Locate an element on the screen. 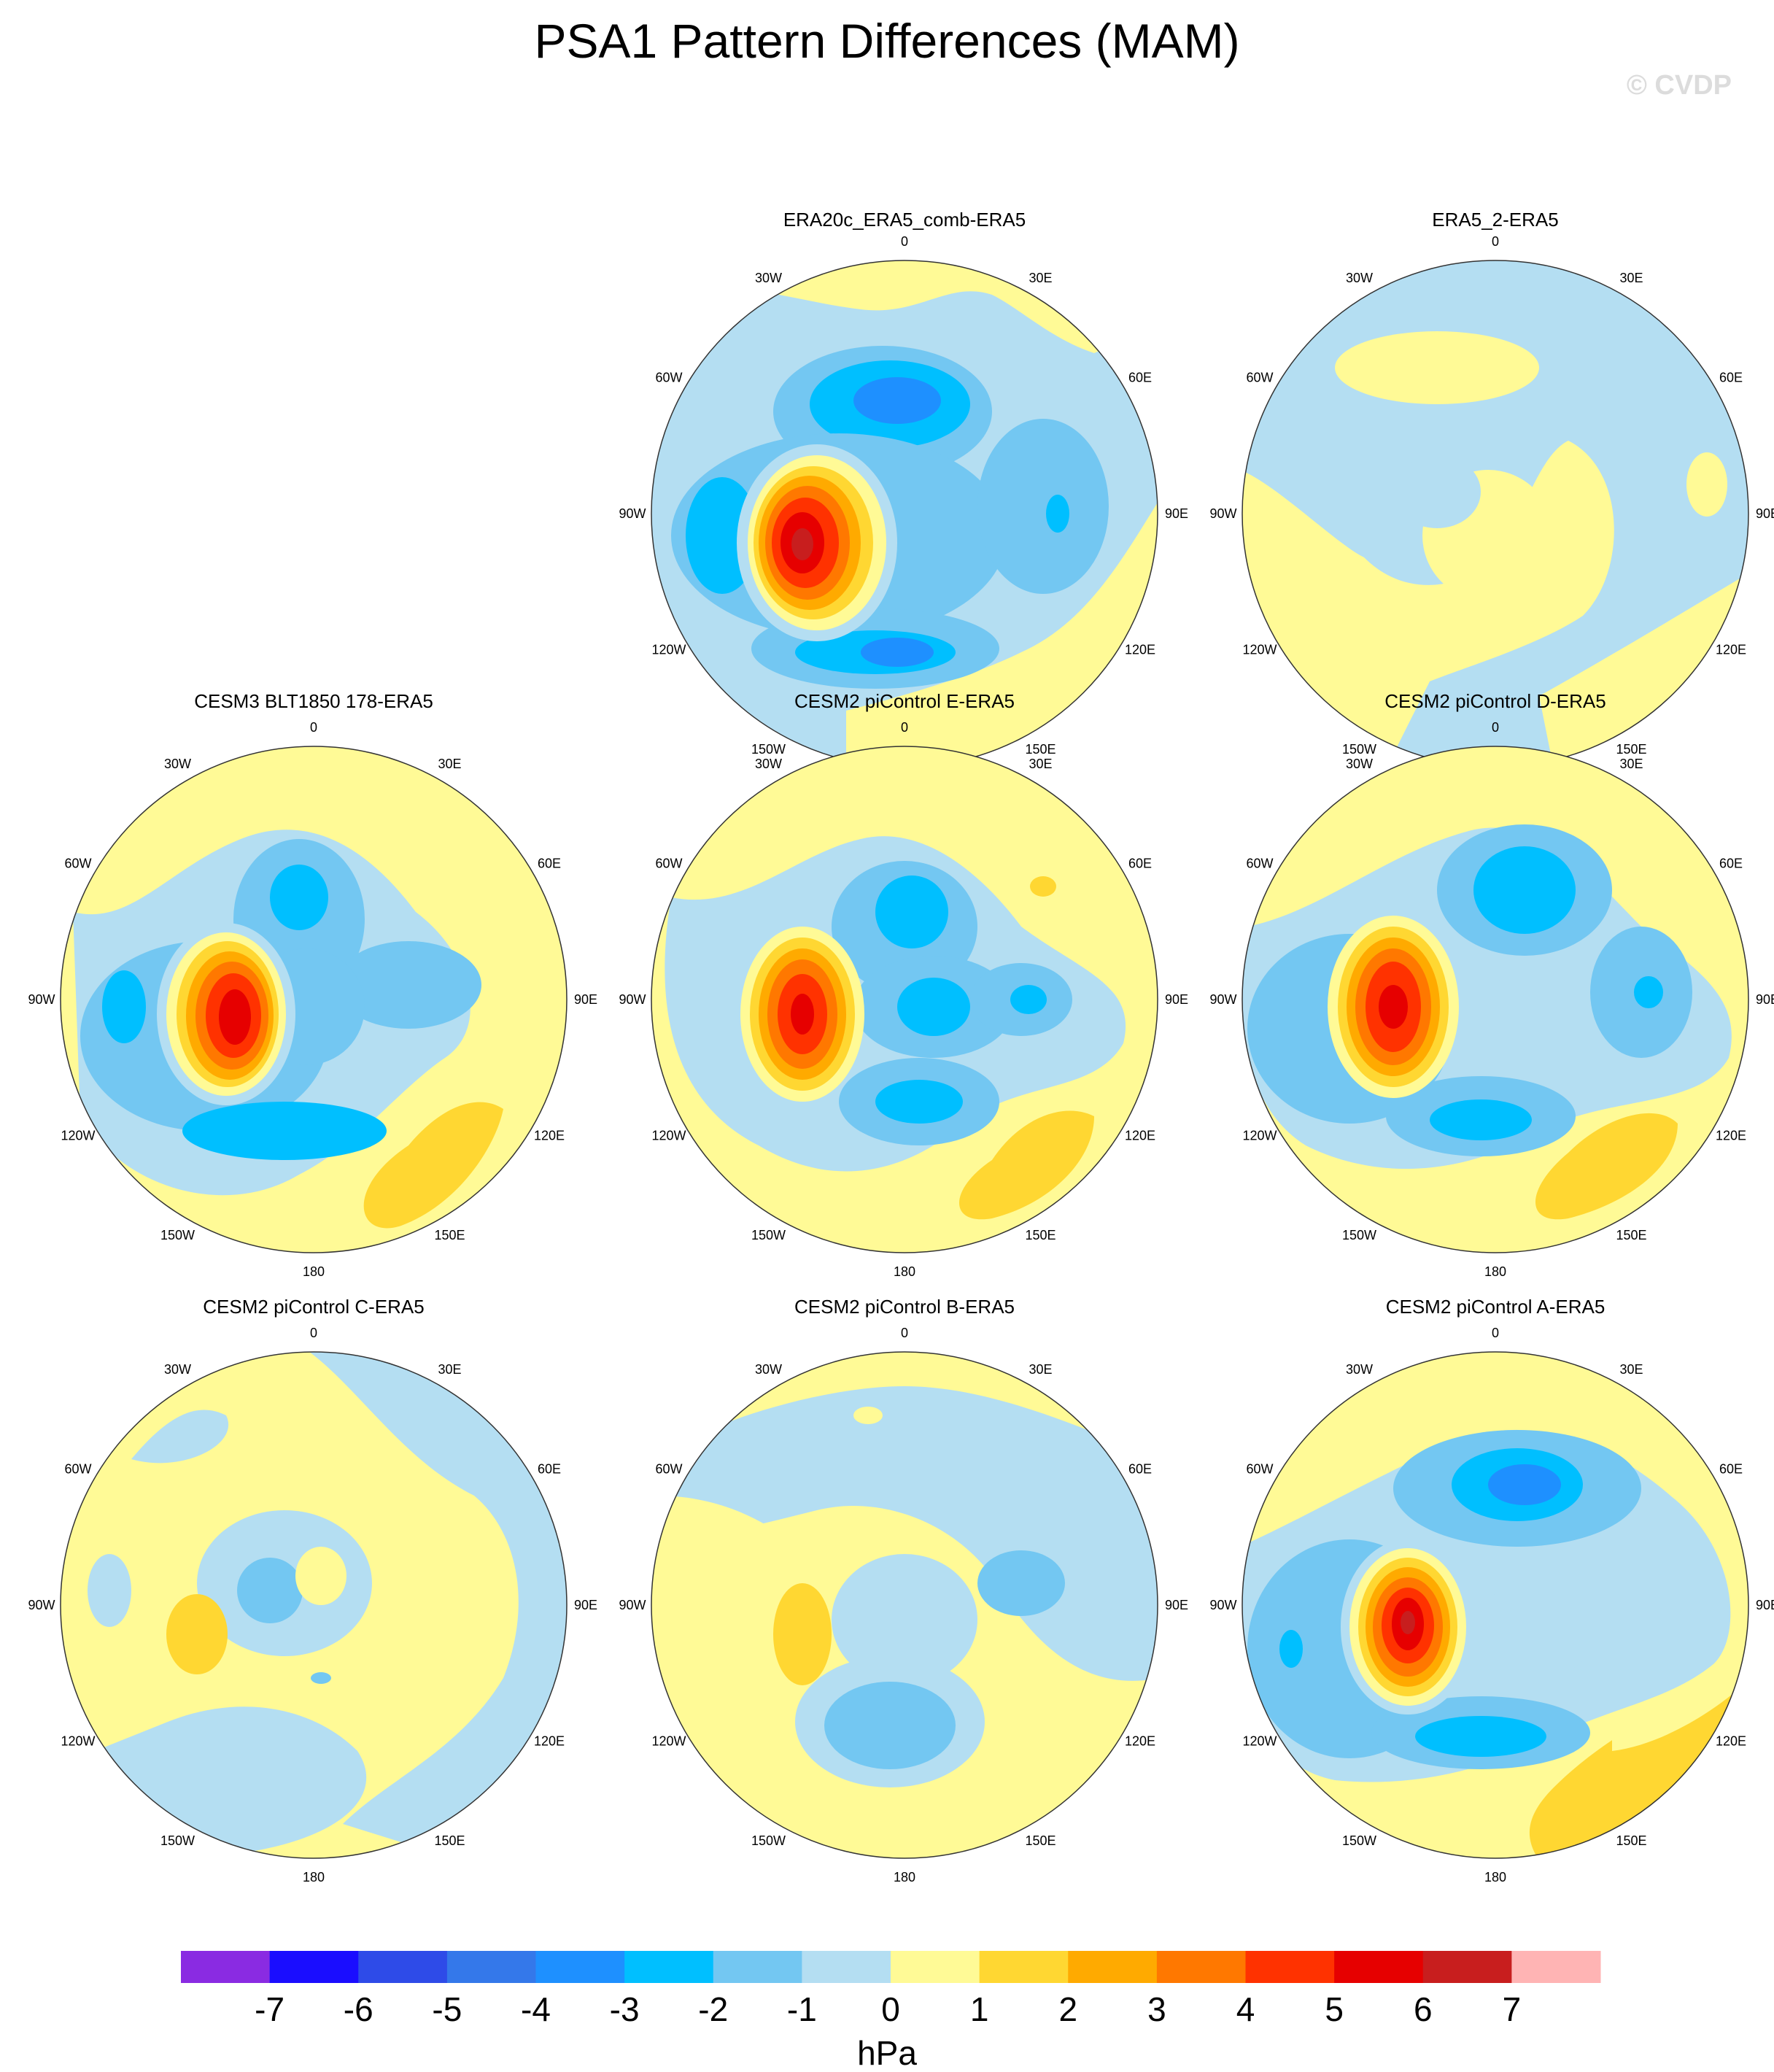 The height and width of the screenshot is (2072, 1774). colorbar-tick-label: -6 is located at coordinates (358, 2009).